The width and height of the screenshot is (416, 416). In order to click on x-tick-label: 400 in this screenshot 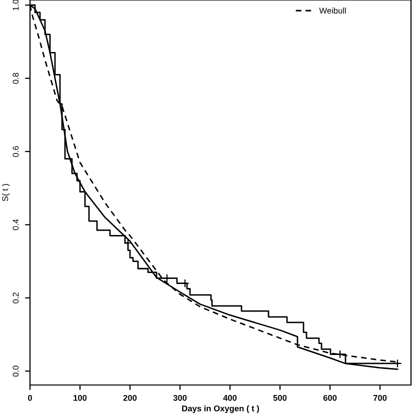, I will do `click(230, 397)`.